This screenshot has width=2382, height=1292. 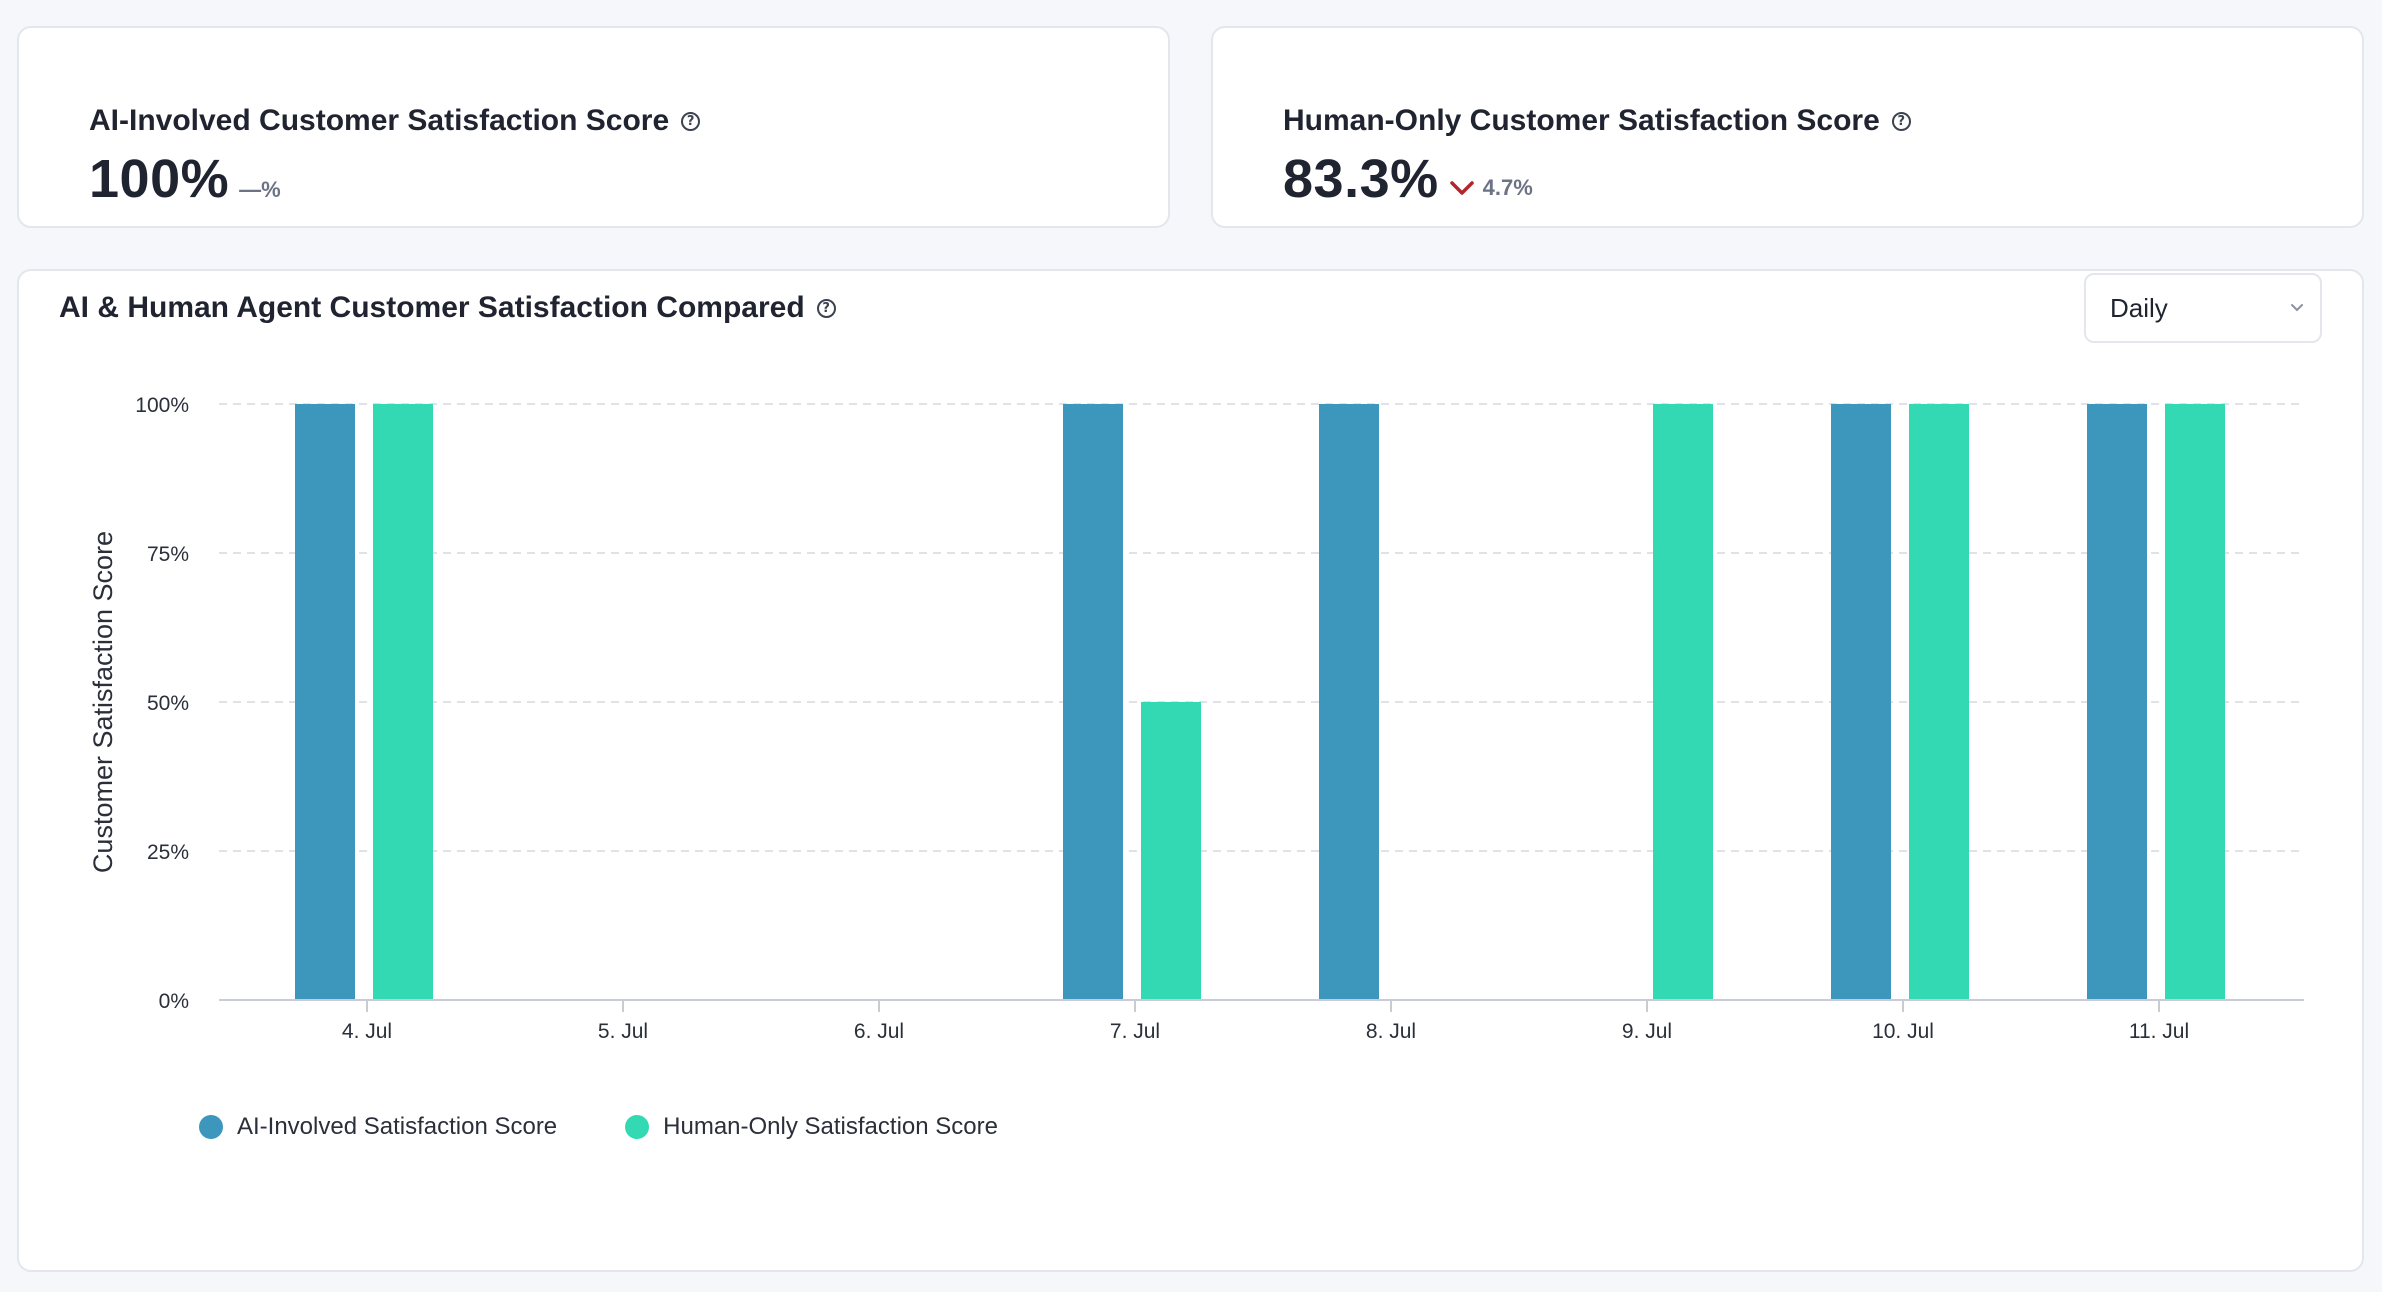 What do you see at coordinates (1461, 188) in the screenshot?
I see `arrow-down-icon` at bounding box center [1461, 188].